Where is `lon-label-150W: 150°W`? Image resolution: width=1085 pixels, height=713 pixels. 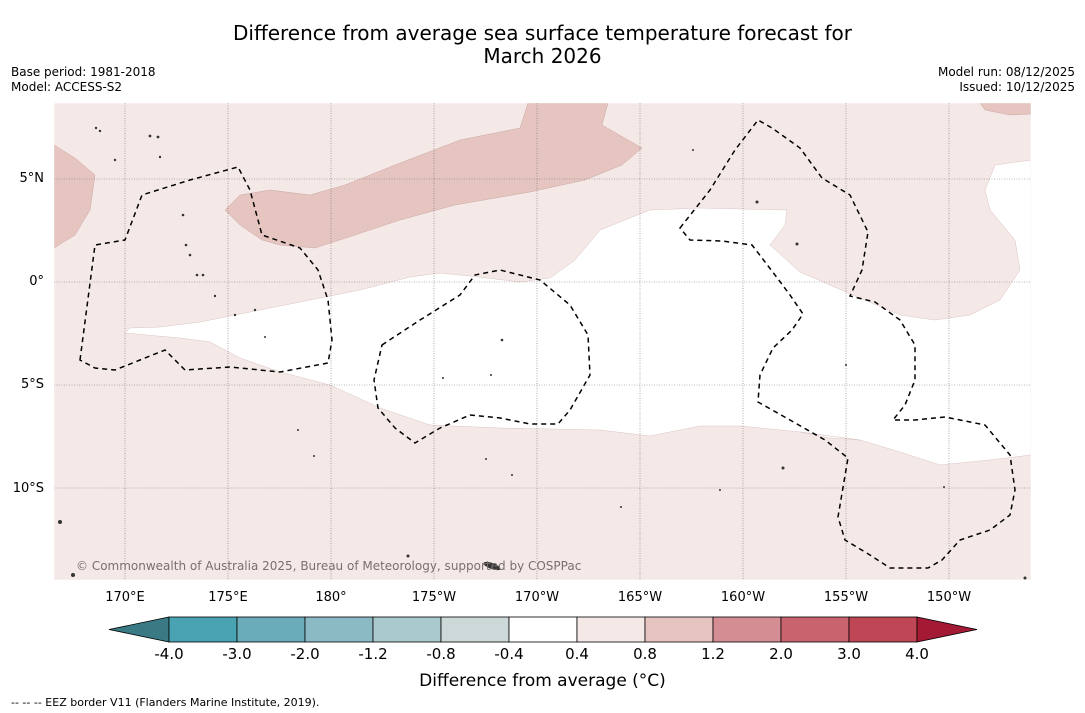 lon-label-150W: 150°W is located at coordinates (949, 597).